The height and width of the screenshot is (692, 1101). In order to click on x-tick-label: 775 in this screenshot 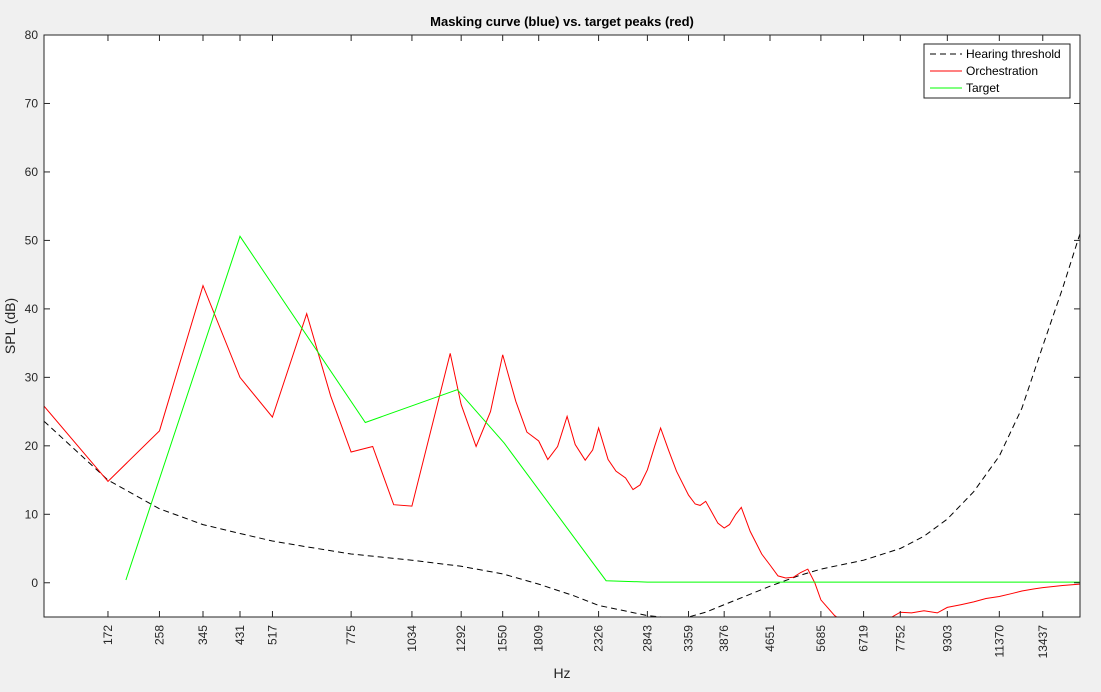, I will do `click(351, 635)`.